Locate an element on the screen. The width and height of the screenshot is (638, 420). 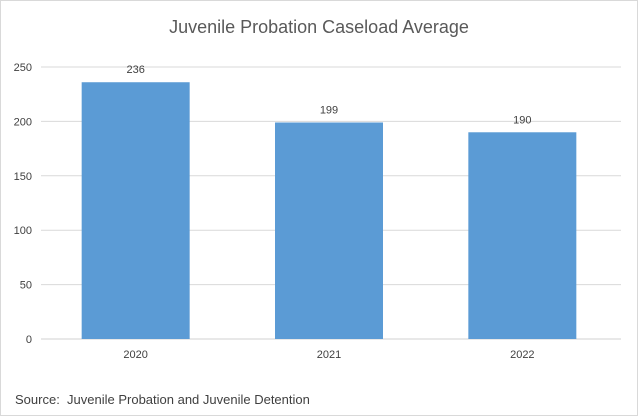
y-tick-label: 0 is located at coordinates (29, 340).